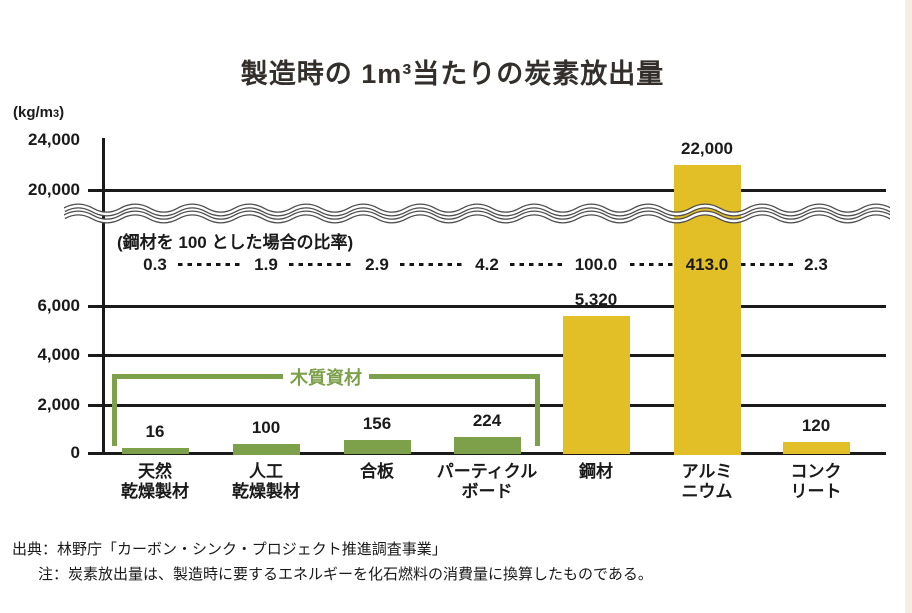  Describe the element at coordinates (33, 112) in the screenshot. I see `unit-prefix: (kg/m` at that location.